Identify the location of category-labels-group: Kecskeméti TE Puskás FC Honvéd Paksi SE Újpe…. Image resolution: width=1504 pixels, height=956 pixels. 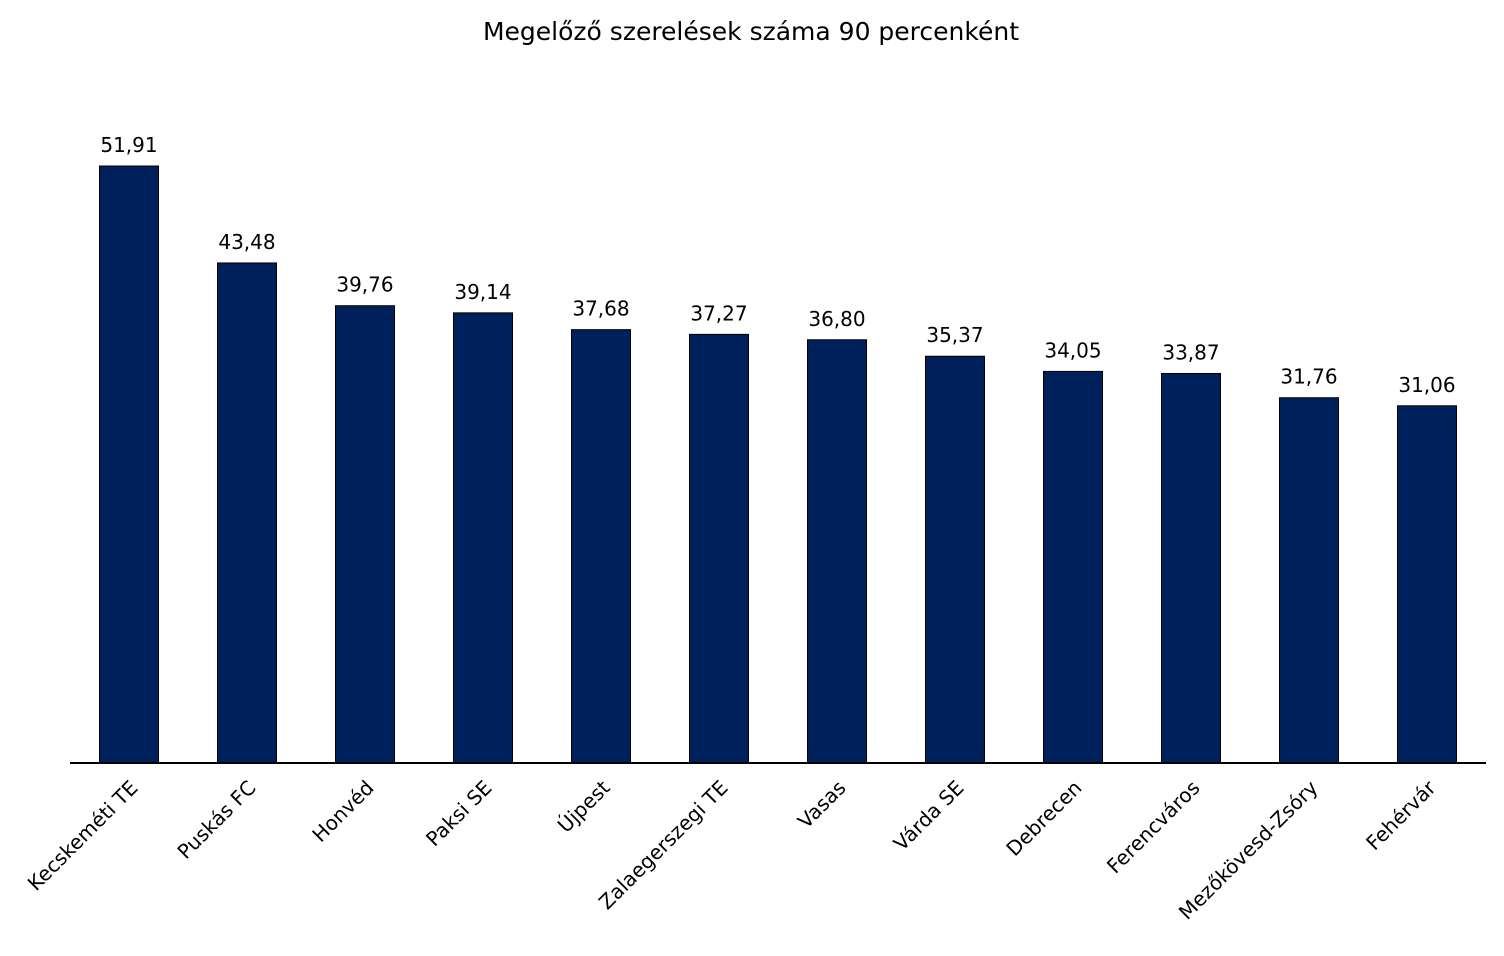
(732, 849).